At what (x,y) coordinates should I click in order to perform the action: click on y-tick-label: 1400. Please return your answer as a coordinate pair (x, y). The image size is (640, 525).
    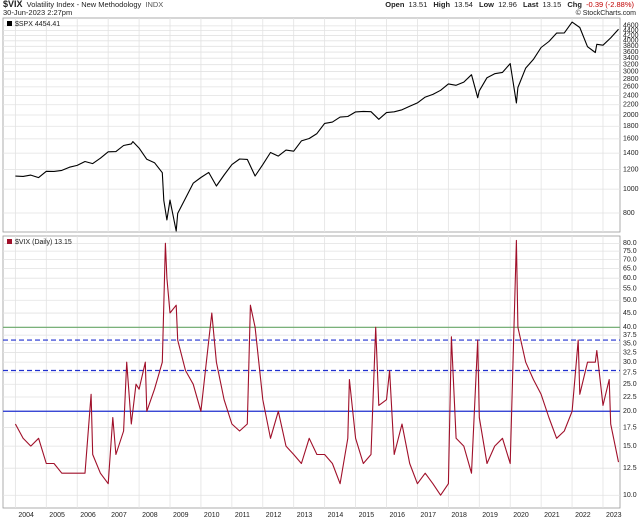
    Looking at the image, I should click on (631, 153).